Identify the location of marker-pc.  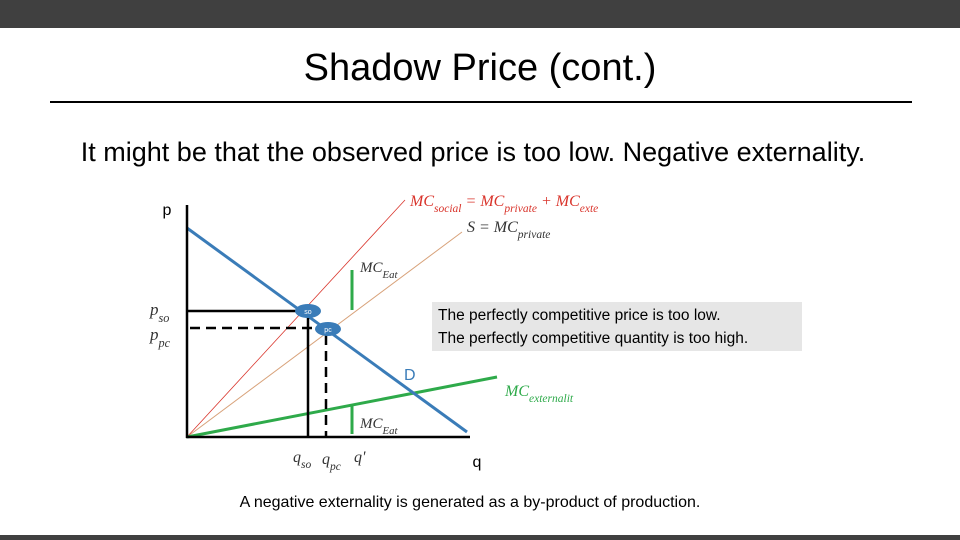
(328, 329).